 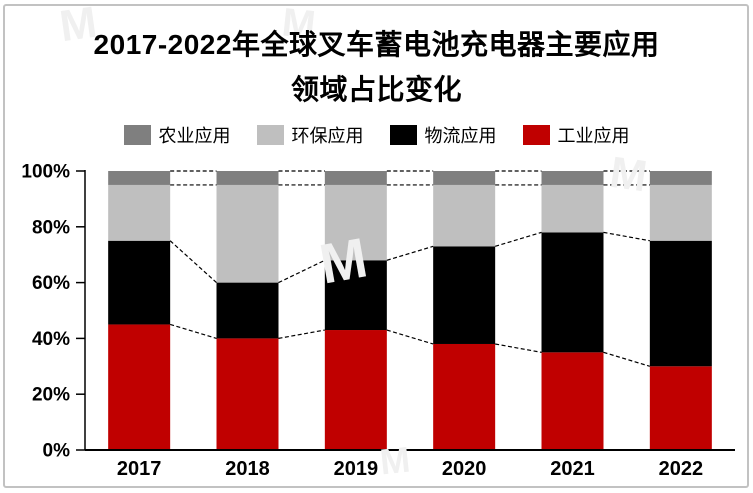 I want to click on bar-2021-agriculture, so click(x=572, y=178).